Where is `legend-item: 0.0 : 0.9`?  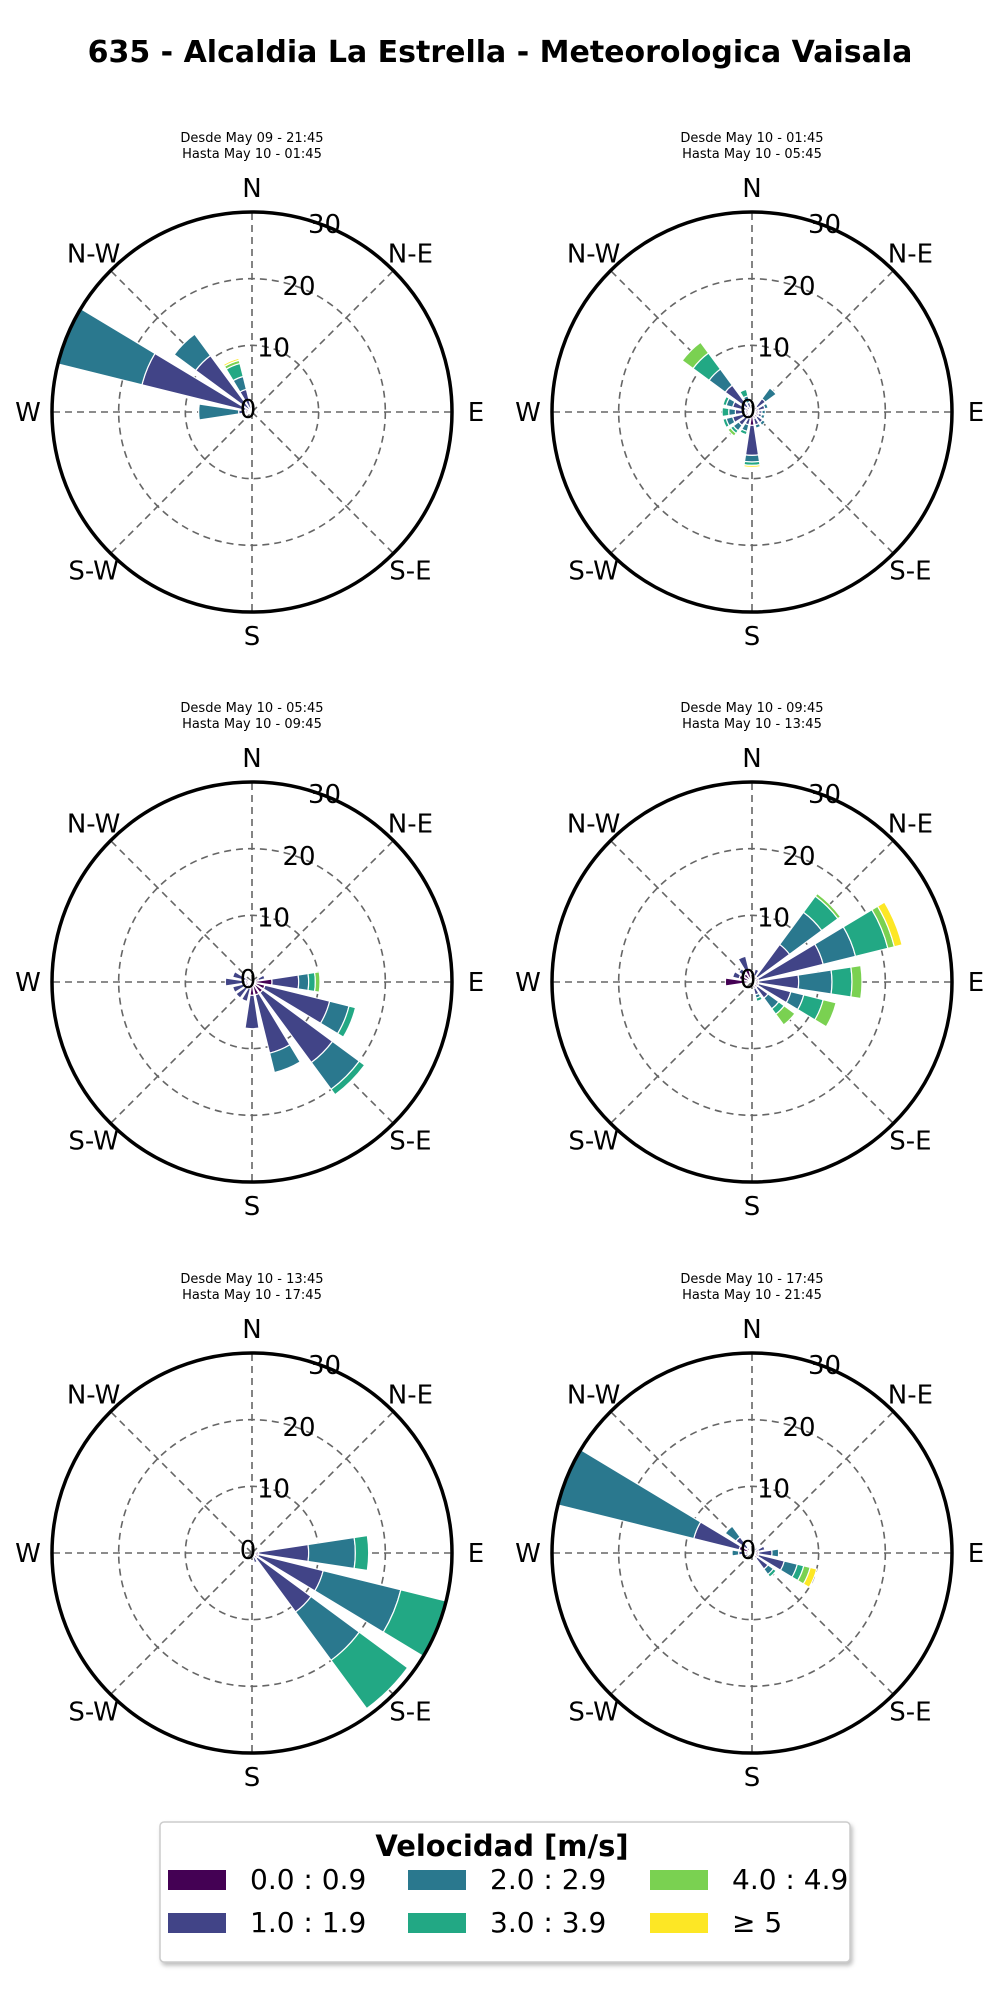
legend-item: 0.0 : 0.9 is located at coordinates (267, 1879).